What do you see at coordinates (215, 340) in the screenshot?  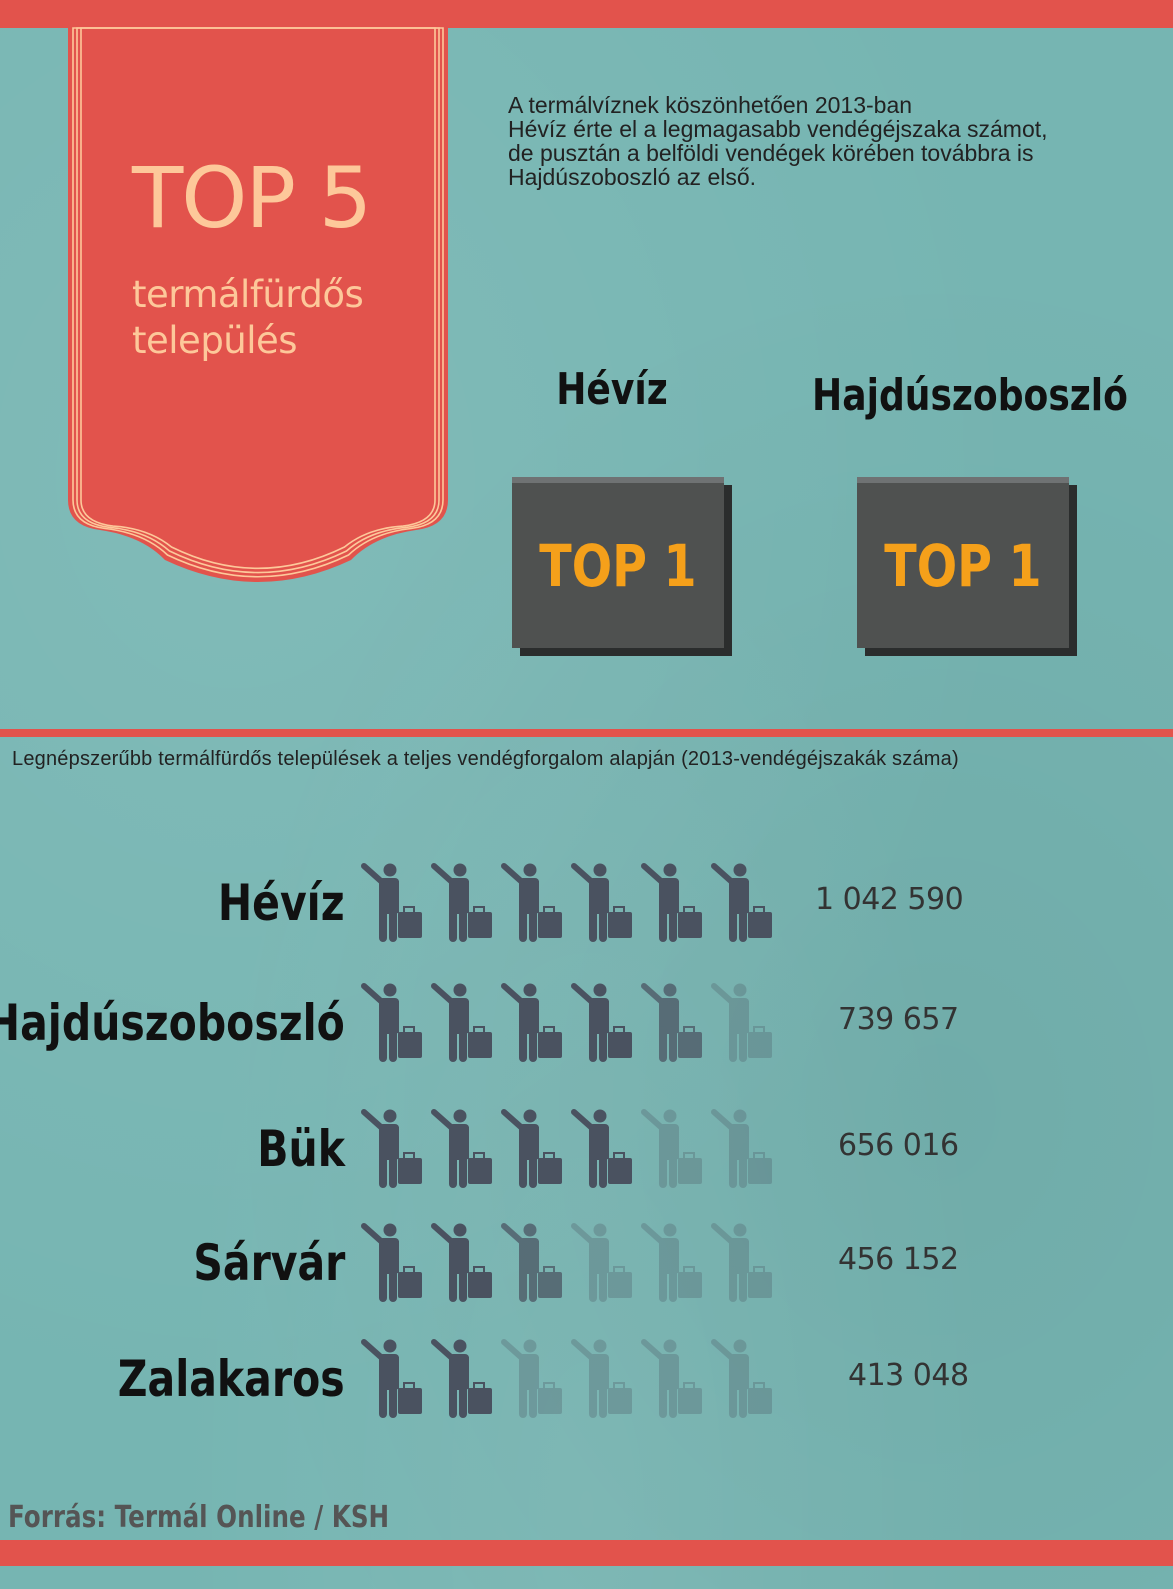 I see `banner-subtitle-line2: település` at bounding box center [215, 340].